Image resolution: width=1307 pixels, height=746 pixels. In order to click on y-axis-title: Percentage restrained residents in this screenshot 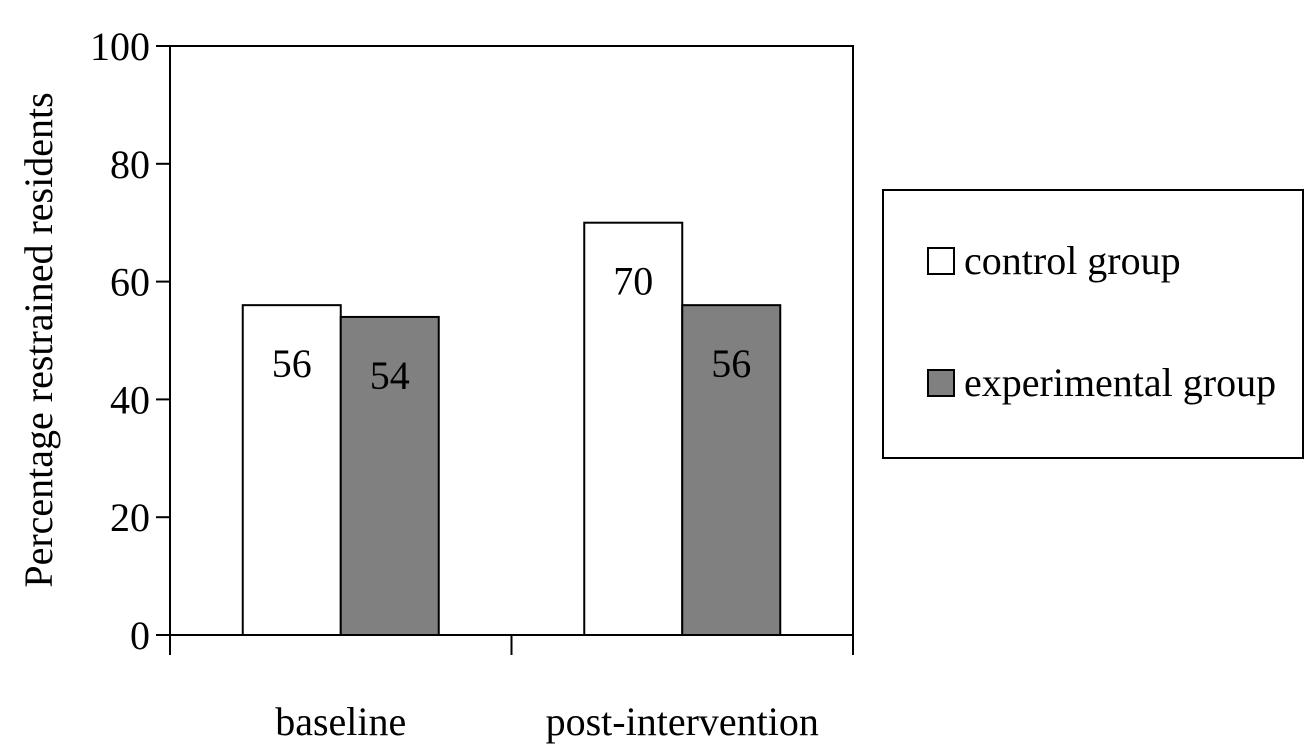, I will do `click(38, 339)`.